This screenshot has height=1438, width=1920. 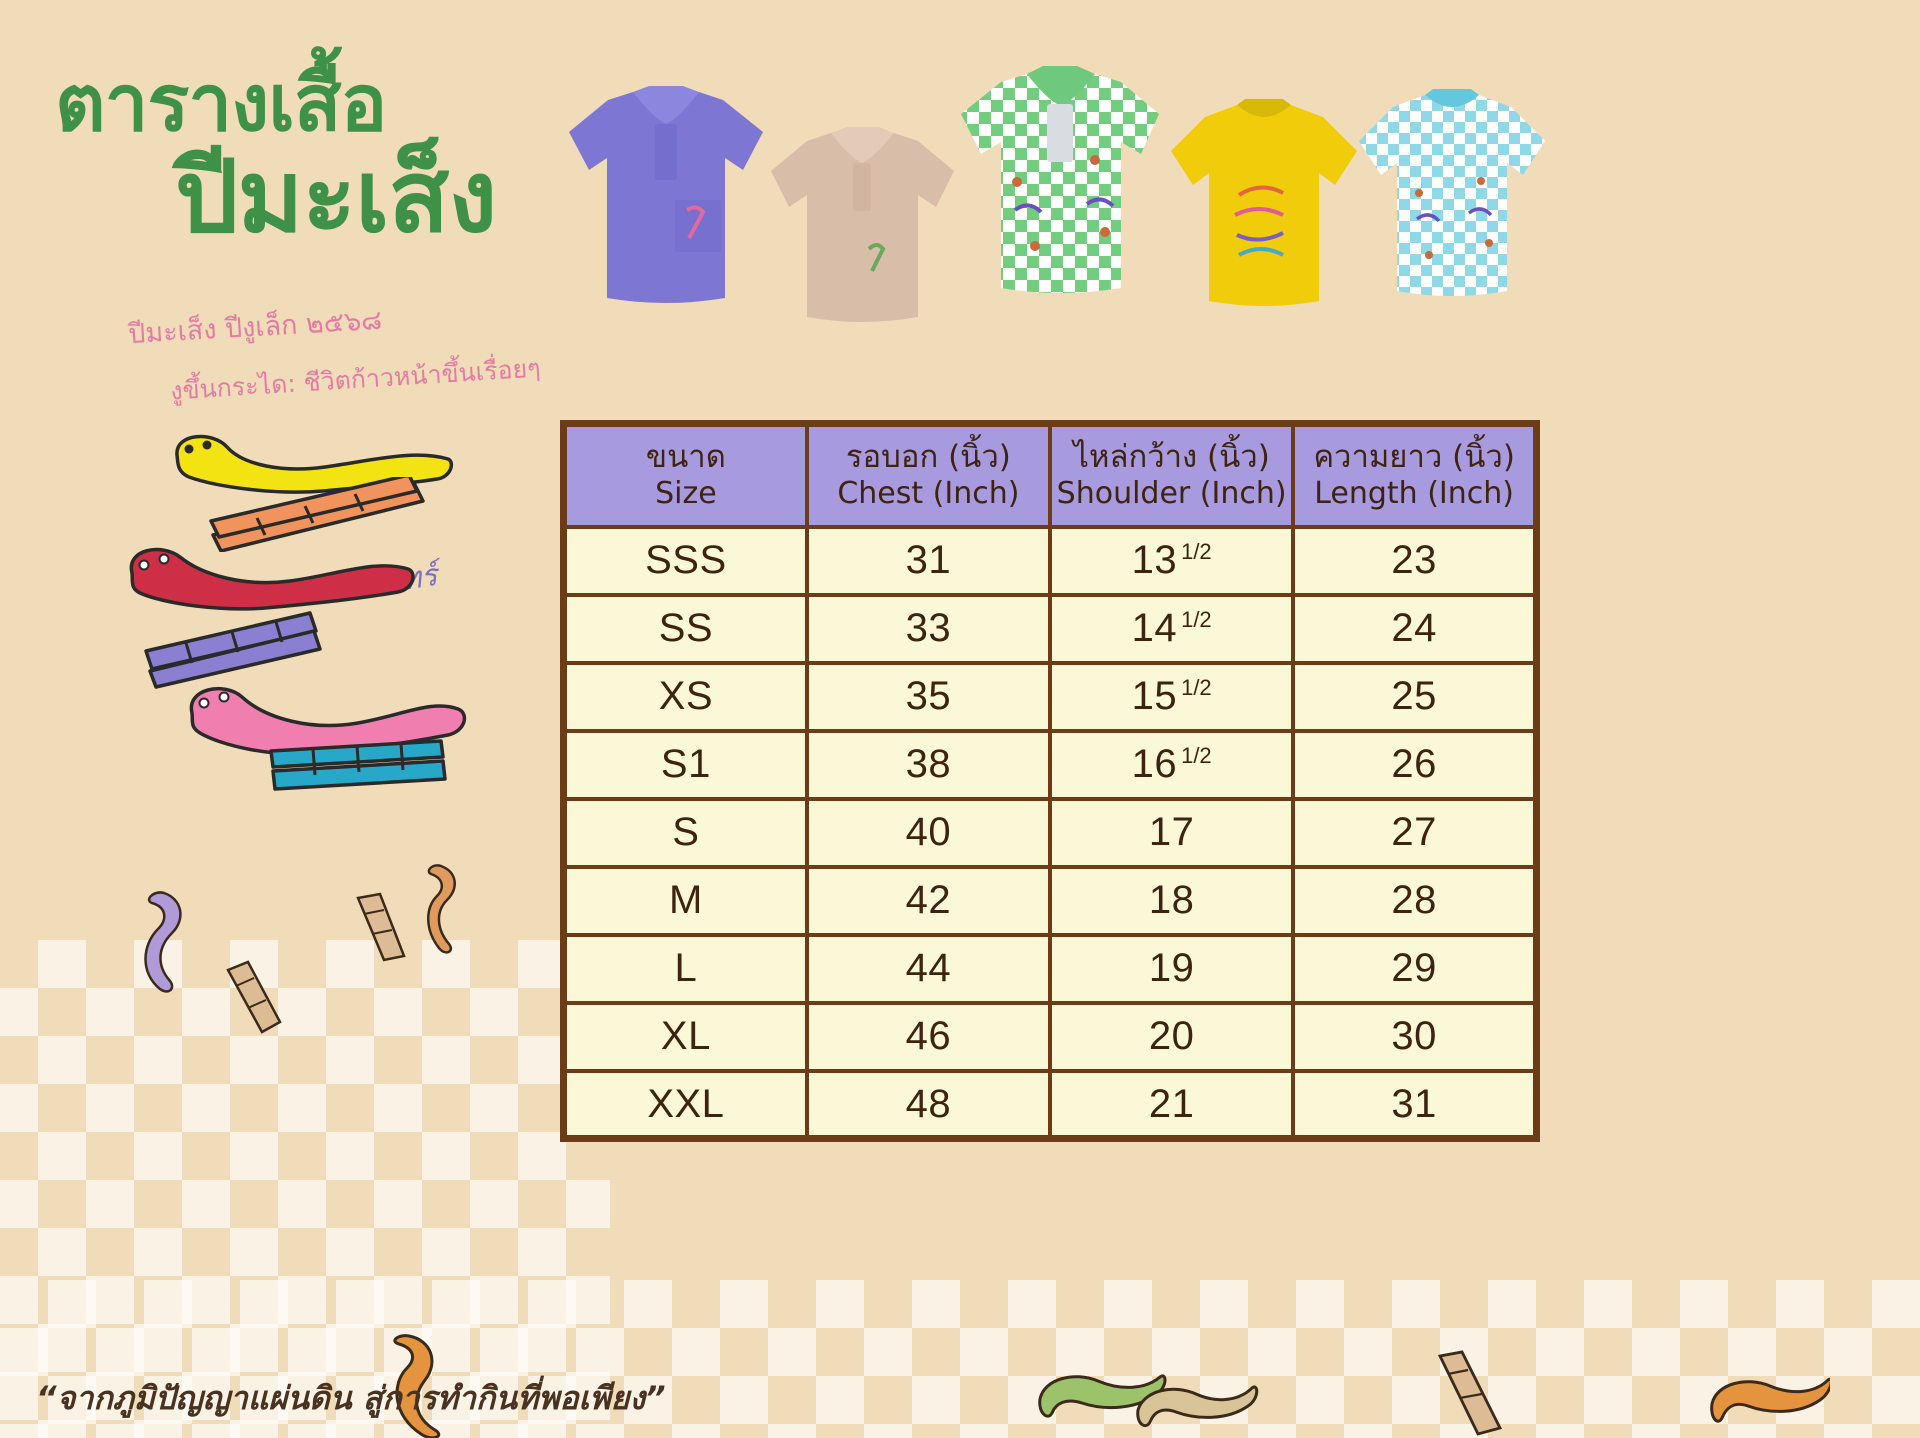 I want to click on snake-red-icon, so click(x=272, y=579).